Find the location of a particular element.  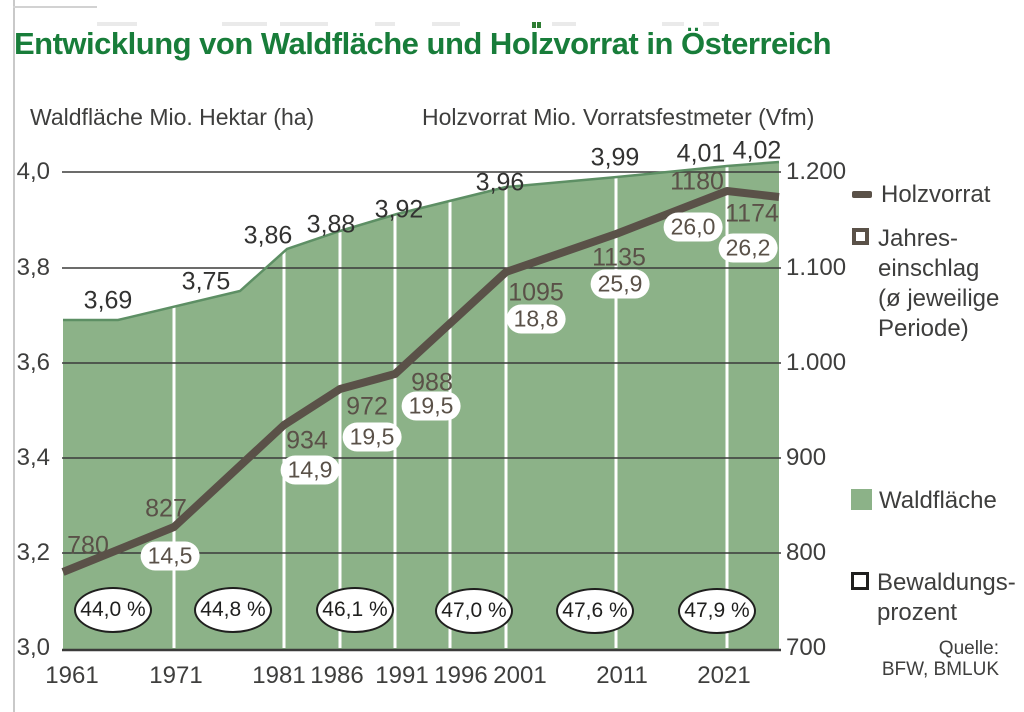

x-tick: 2001 is located at coordinates (520, 675).